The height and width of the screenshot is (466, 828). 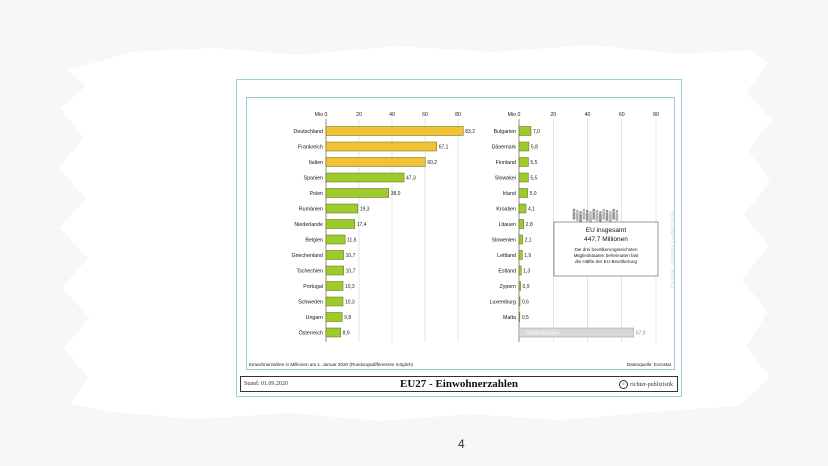 I want to click on reference-label: Großbritannien, so click(x=543, y=334).